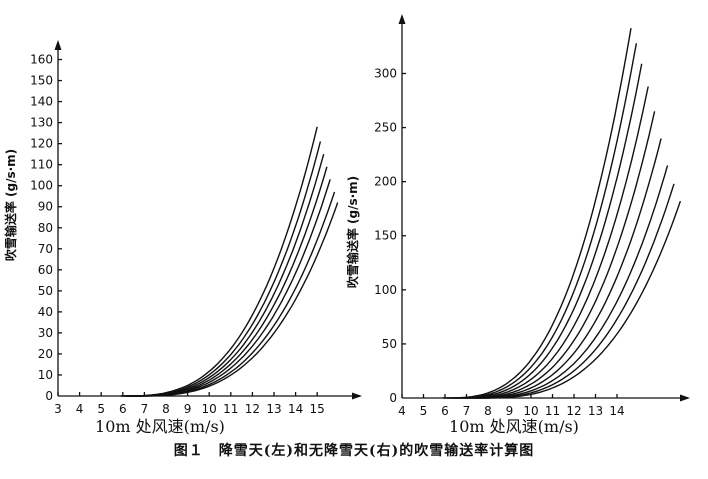  What do you see at coordinates (45, 249) in the screenshot?
I see `y-tick-label: 70` at bounding box center [45, 249].